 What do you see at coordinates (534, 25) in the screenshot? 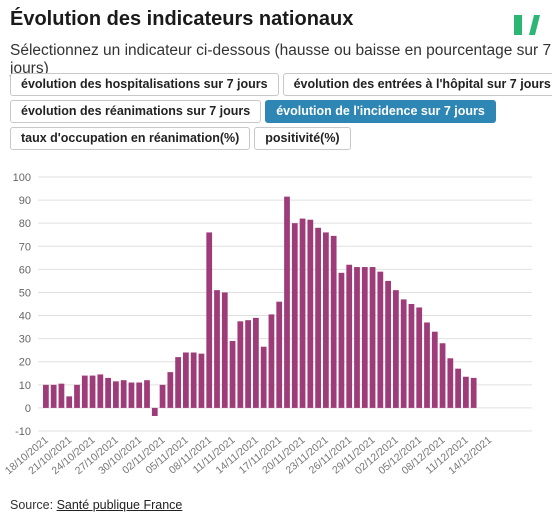
I see `logo-slash` at bounding box center [534, 25].